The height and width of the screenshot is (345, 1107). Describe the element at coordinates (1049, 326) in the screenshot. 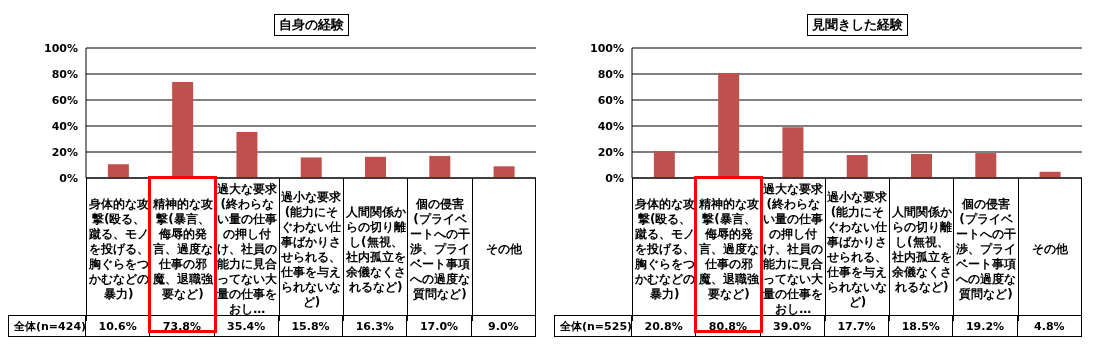

I see `data-label: 4.8%` at that location.